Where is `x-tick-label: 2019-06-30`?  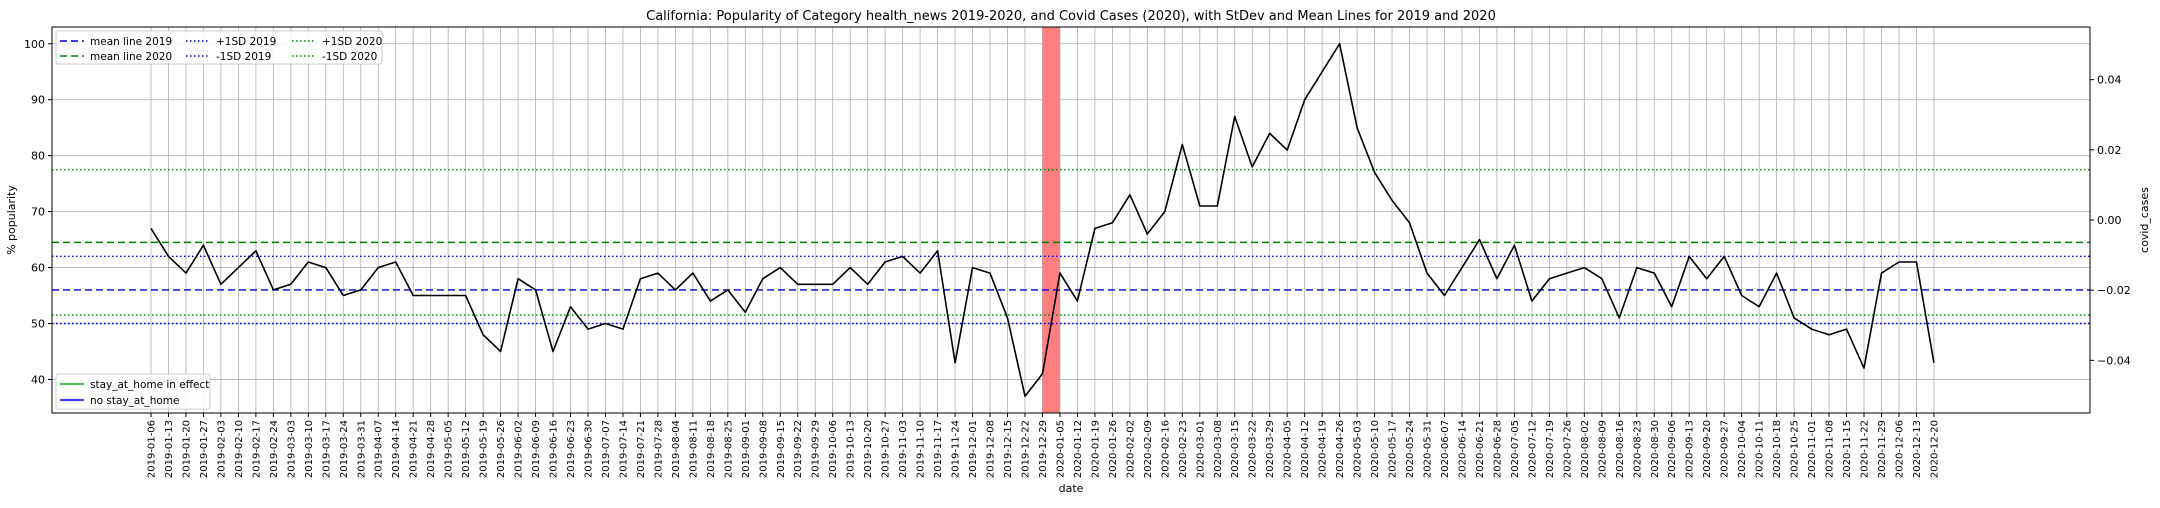
x-tick-label: 2019-06-30 is located at coordinates (588, 449).